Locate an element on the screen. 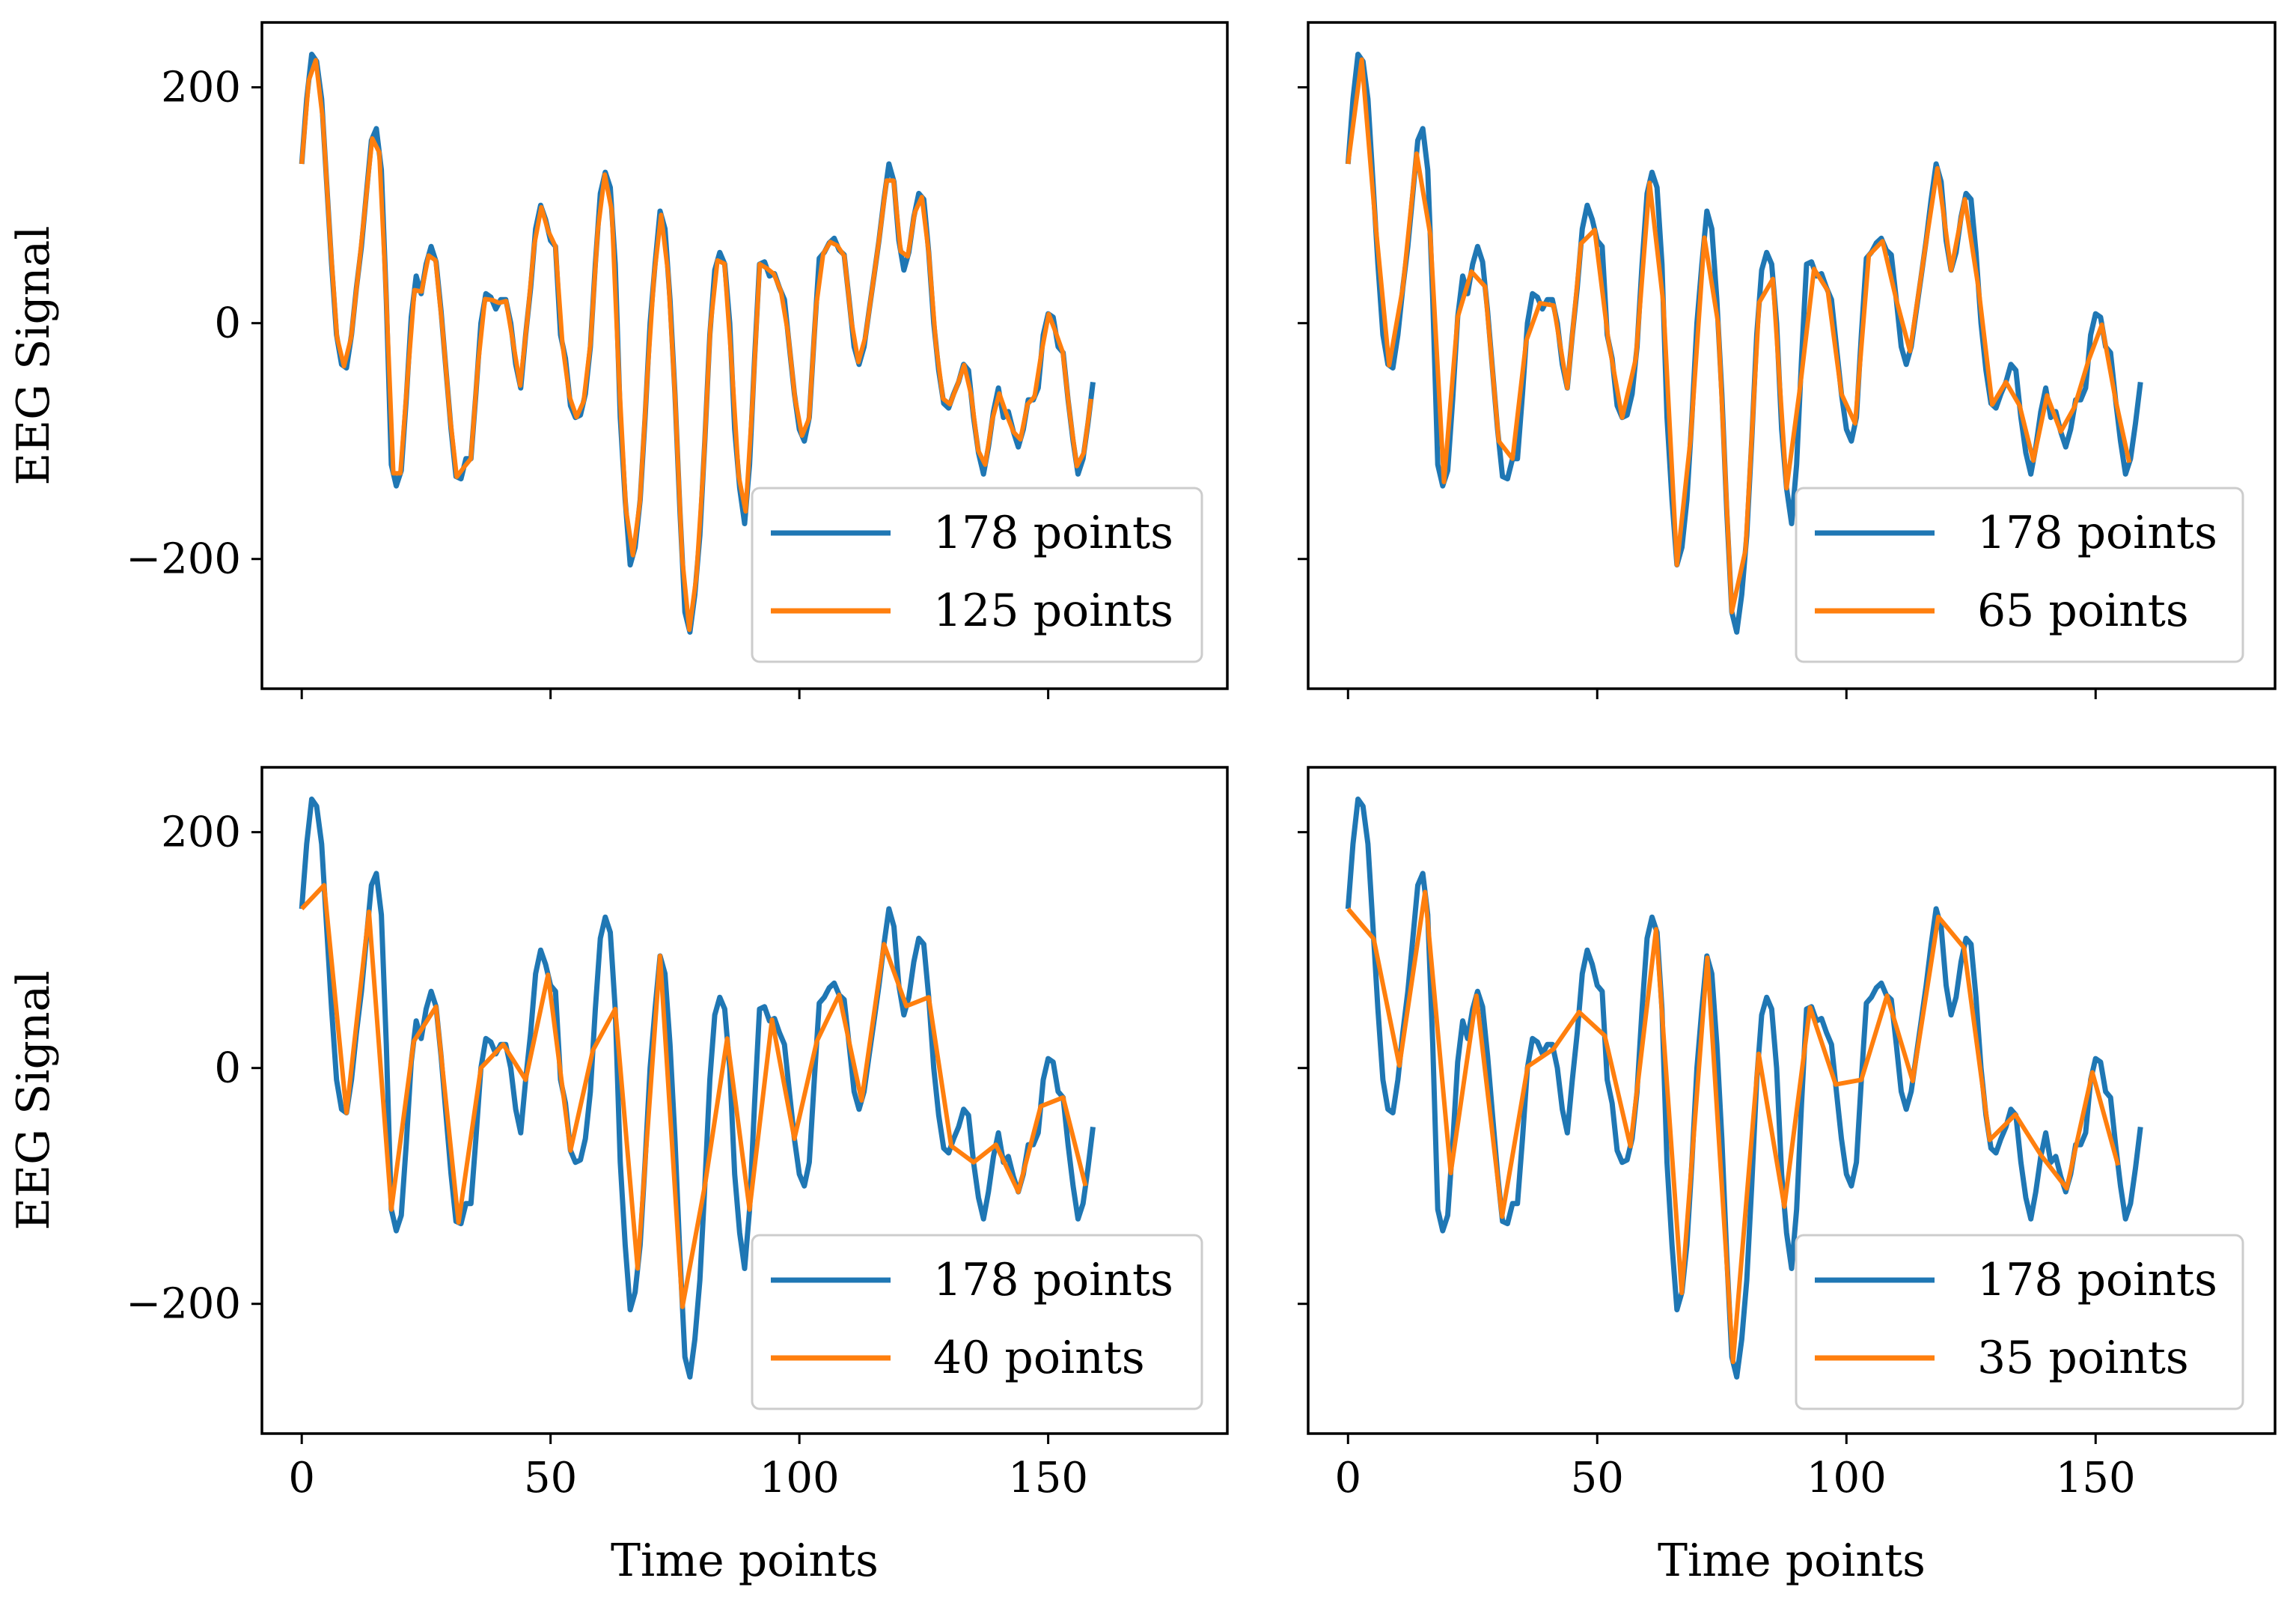 The image size is (2296, 1602). legend: 178 points 65 points is located at coordinates (2019, 575).